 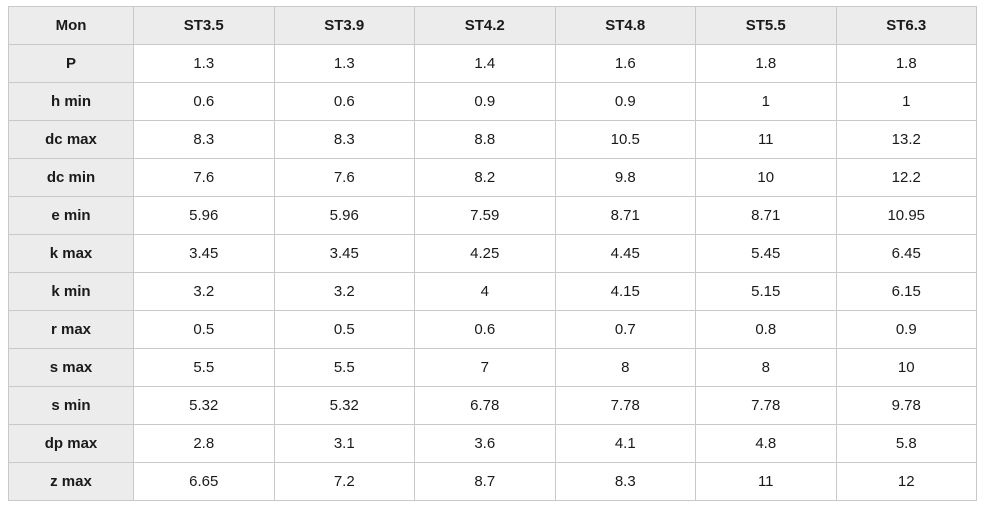 I want to click on value-cell: 4.15, so click(x=625, y=291).